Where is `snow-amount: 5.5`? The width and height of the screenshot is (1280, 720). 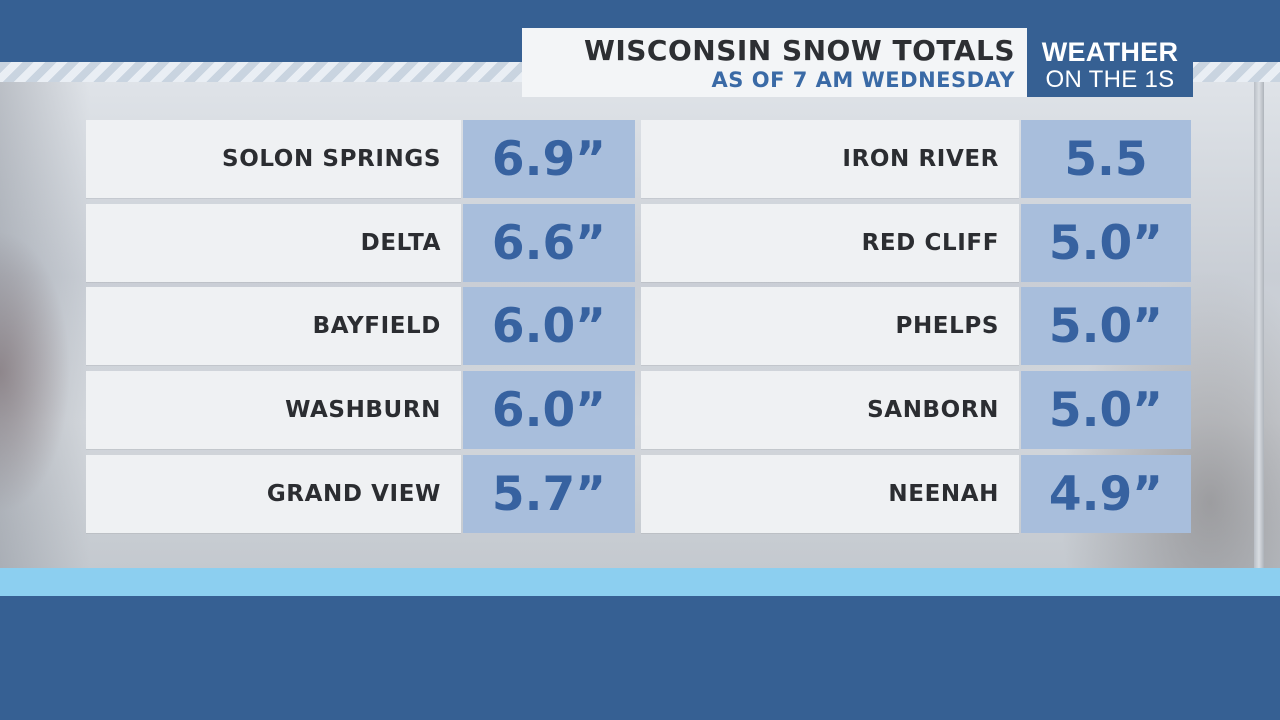 snow-amount: 5.5 is located at coordinates (1106, 159).